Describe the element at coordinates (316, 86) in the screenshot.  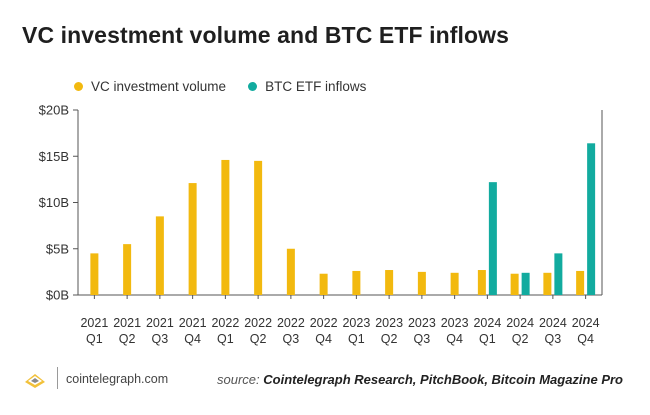
I see `legend-label-etf: BTC ETF inflows` at that location.